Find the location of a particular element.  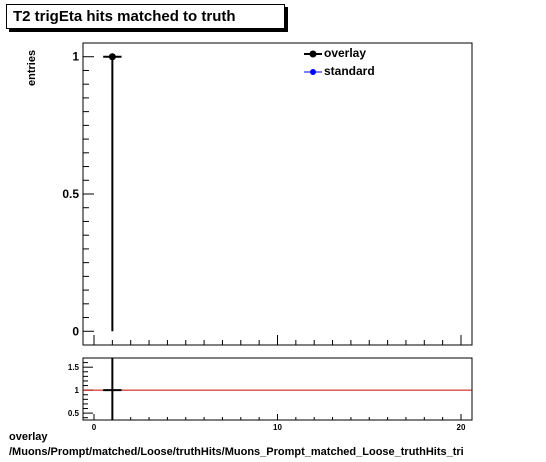

ratio-y-tick-label: 0.5 is located at coordinates (74, 413).